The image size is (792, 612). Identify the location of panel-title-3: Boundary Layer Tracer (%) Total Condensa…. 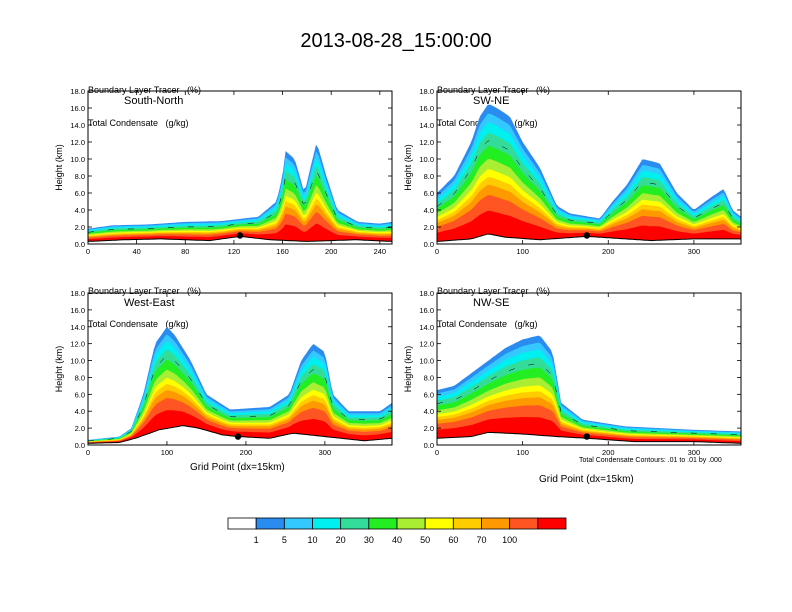
(144, 302).